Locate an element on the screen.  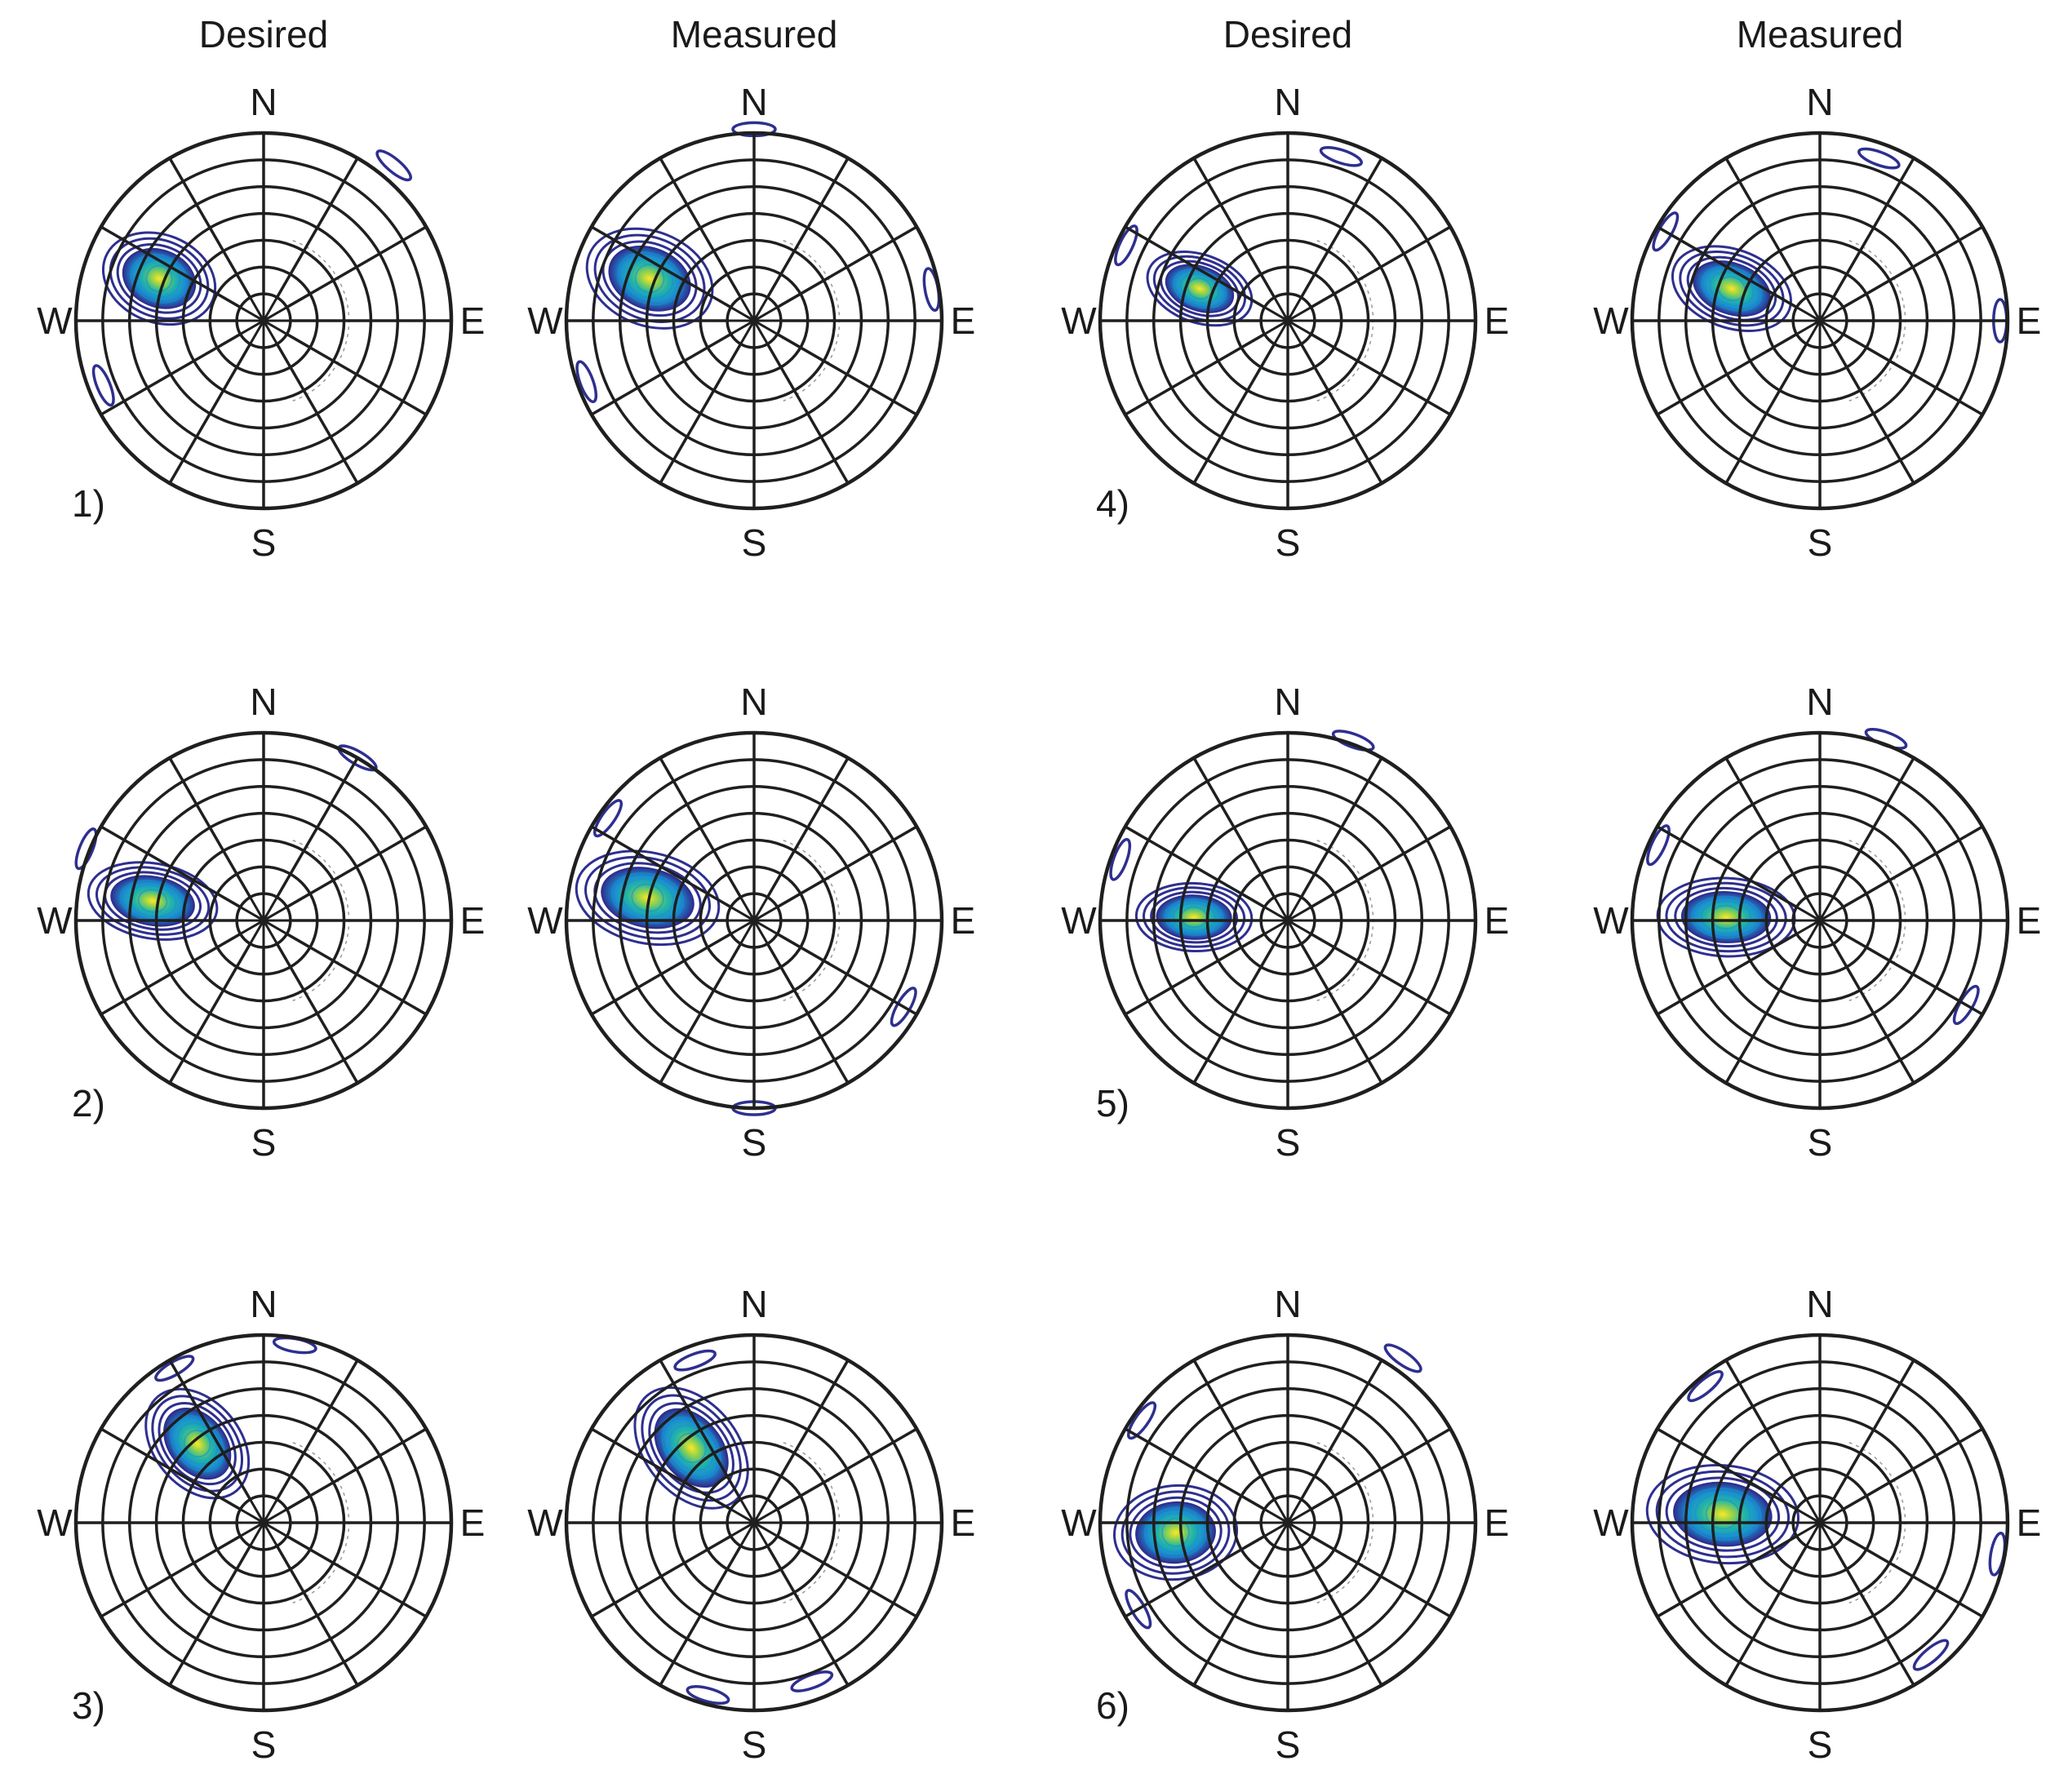
polar-panel: N S E W 4) is located at coordinates (1285, 322).